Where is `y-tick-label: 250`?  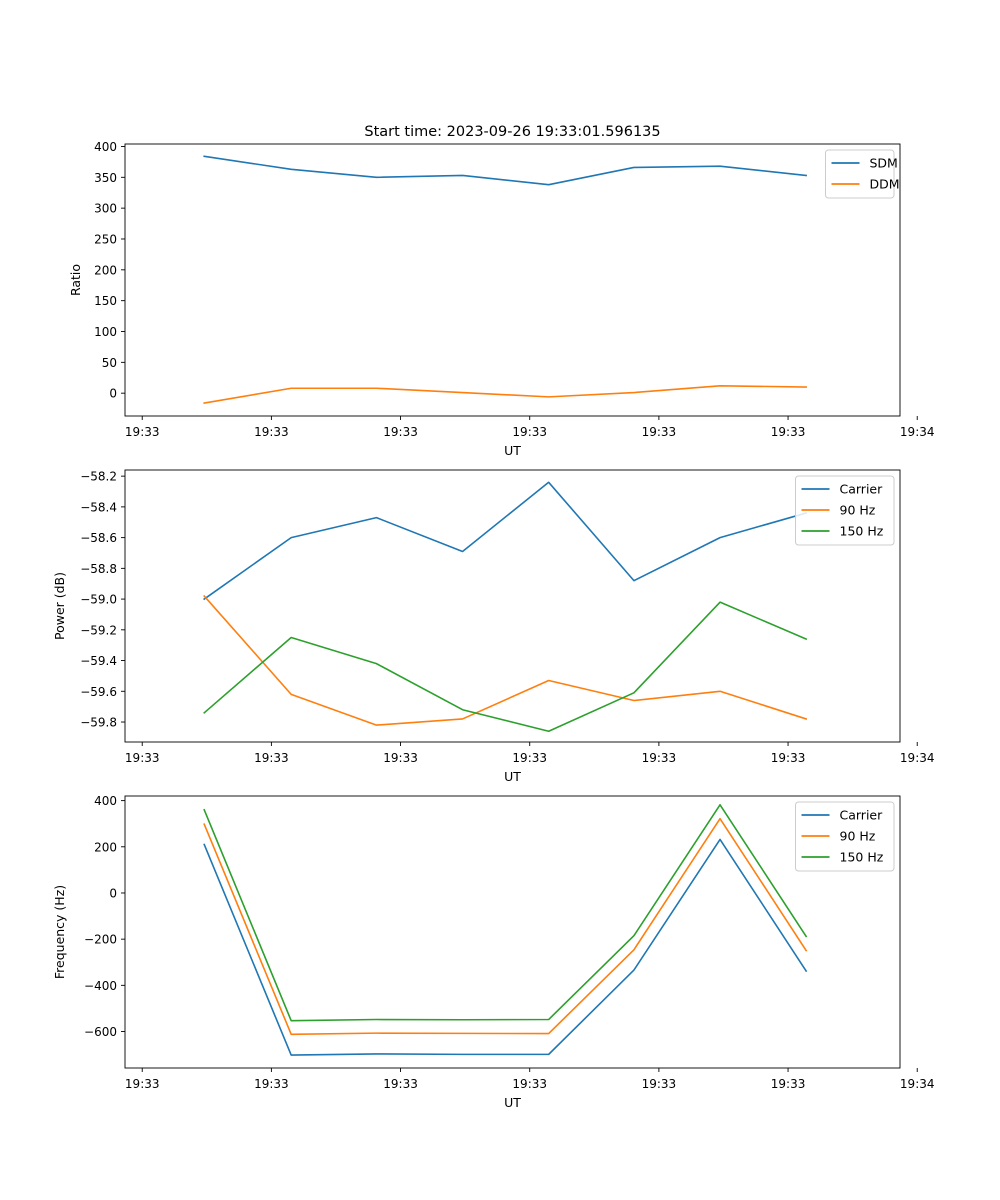 y-tick-label: 250 is located at coordinates (105, 239).